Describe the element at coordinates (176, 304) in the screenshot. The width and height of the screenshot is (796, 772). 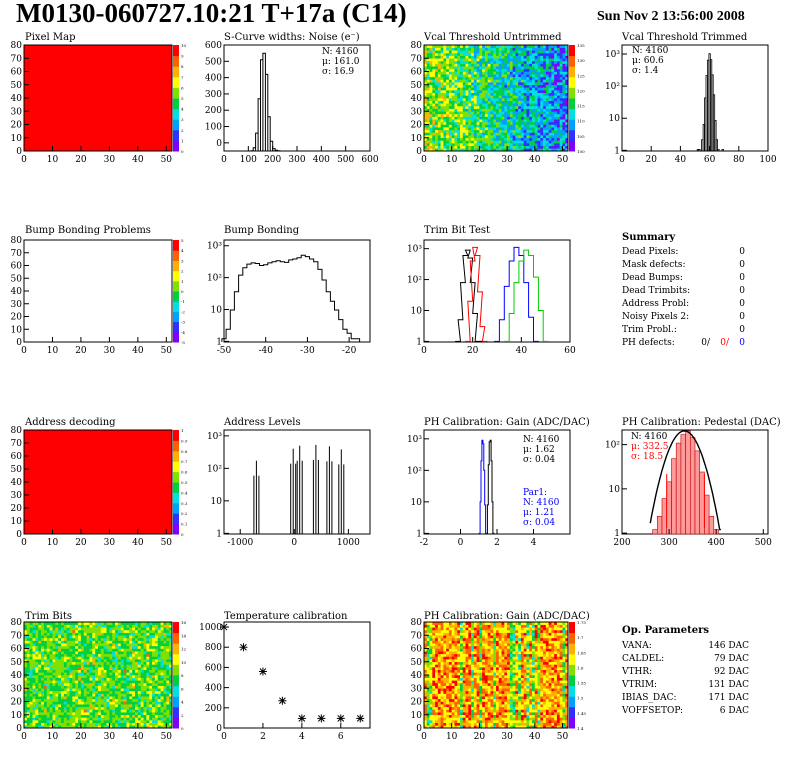
I see `bump-problems-colorbar-cell` at that location.